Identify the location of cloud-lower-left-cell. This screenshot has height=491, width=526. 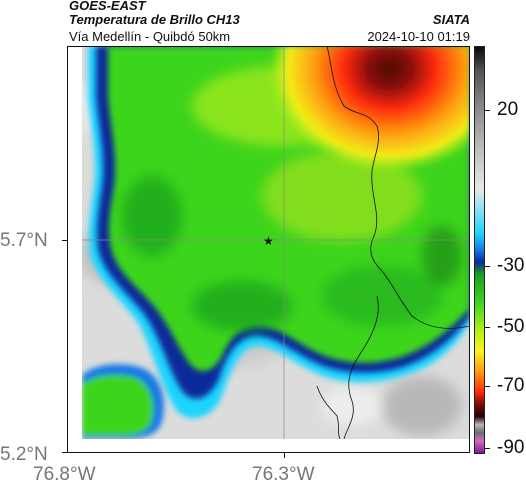
(123, 401).